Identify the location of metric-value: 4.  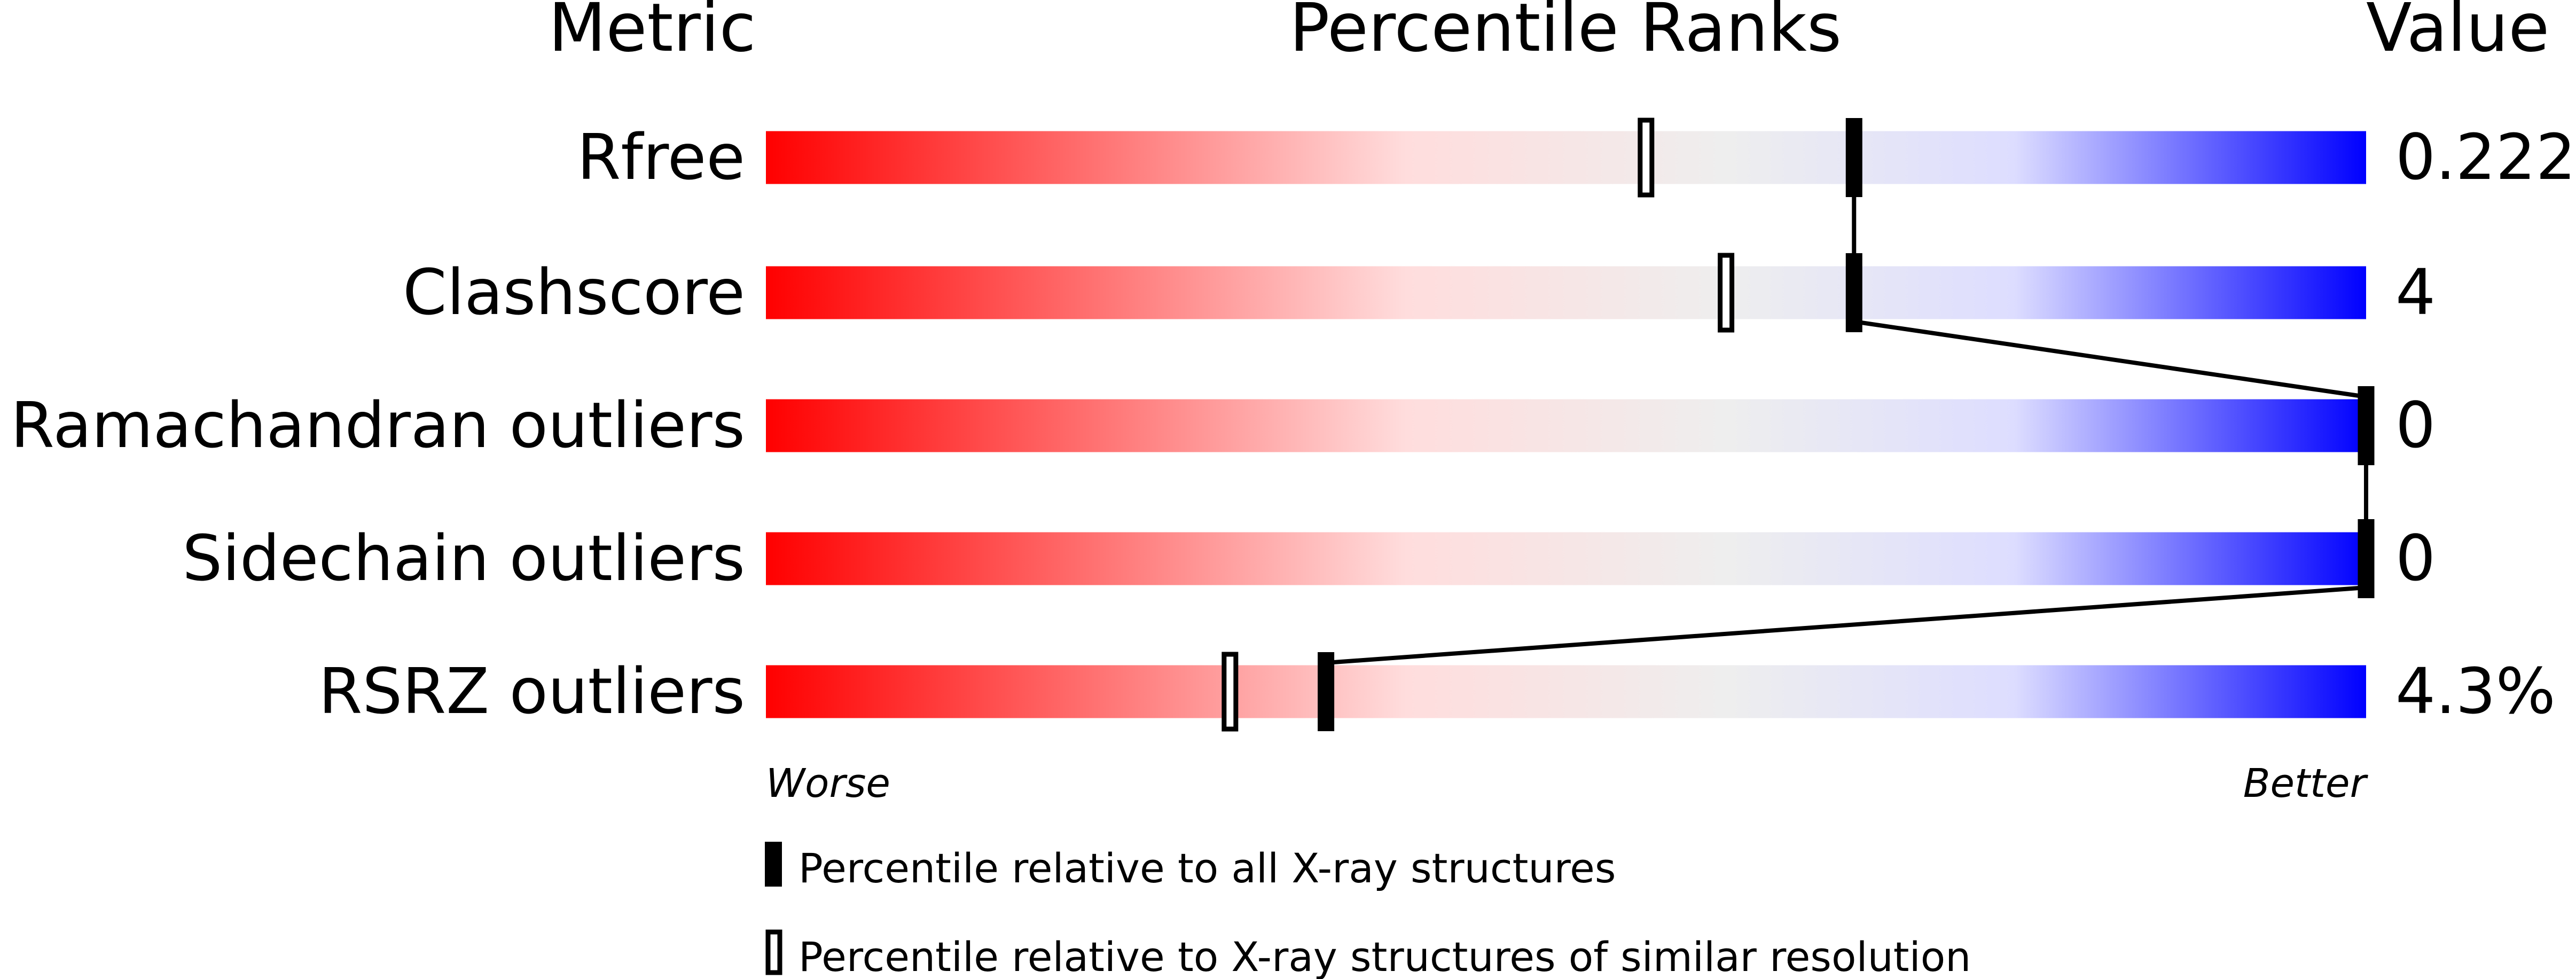
(2415, 292).